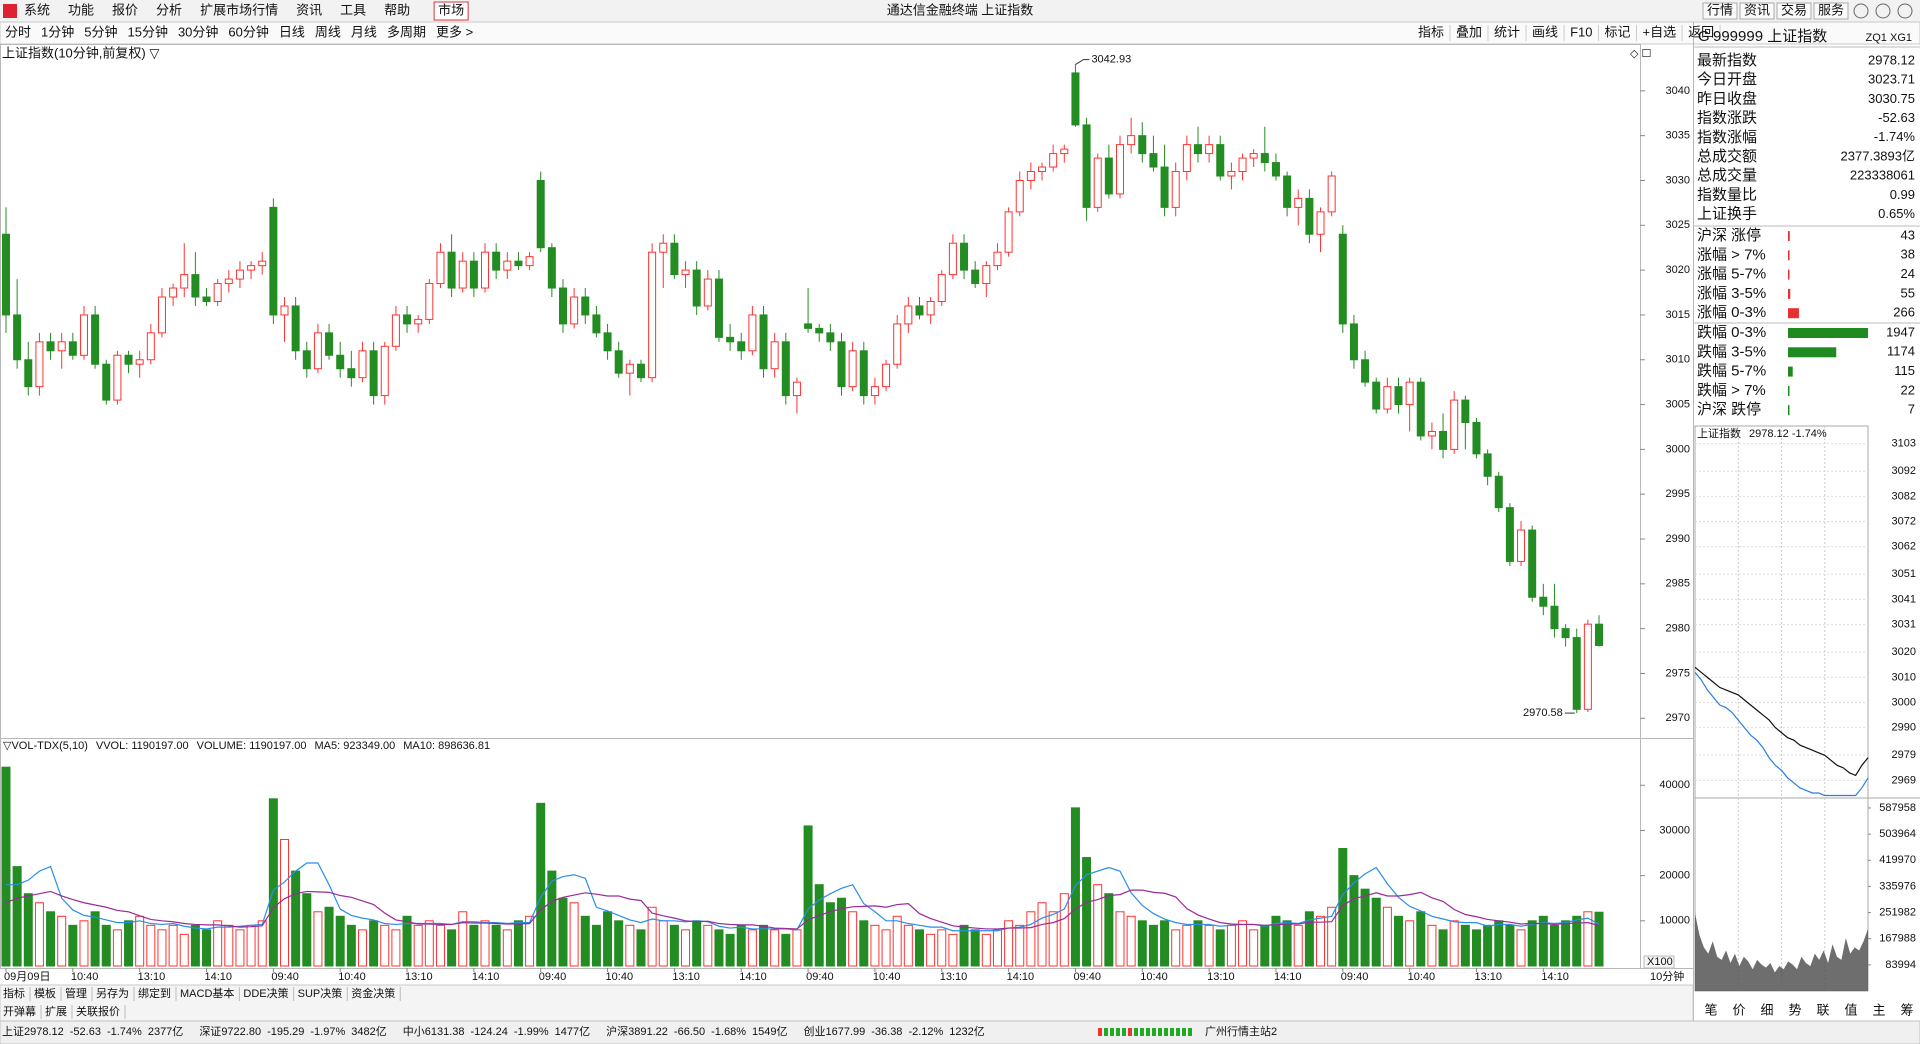  What do you see at coordinates (1469, 31) in the screenshot?
I see `tool-button: 叠加` at bounding box center [1469, 31].